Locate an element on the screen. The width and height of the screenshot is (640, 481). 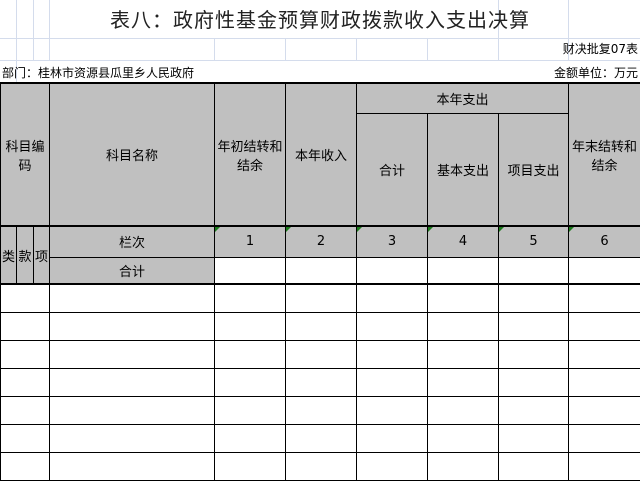
column-number-6: 6 is located at coordinates (604, 241).